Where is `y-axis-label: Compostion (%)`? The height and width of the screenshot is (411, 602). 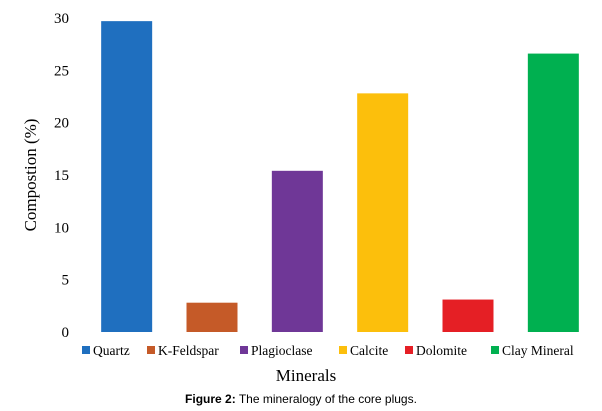 y-axis-label: Compostion (%) is located at coordinates (30, 175).